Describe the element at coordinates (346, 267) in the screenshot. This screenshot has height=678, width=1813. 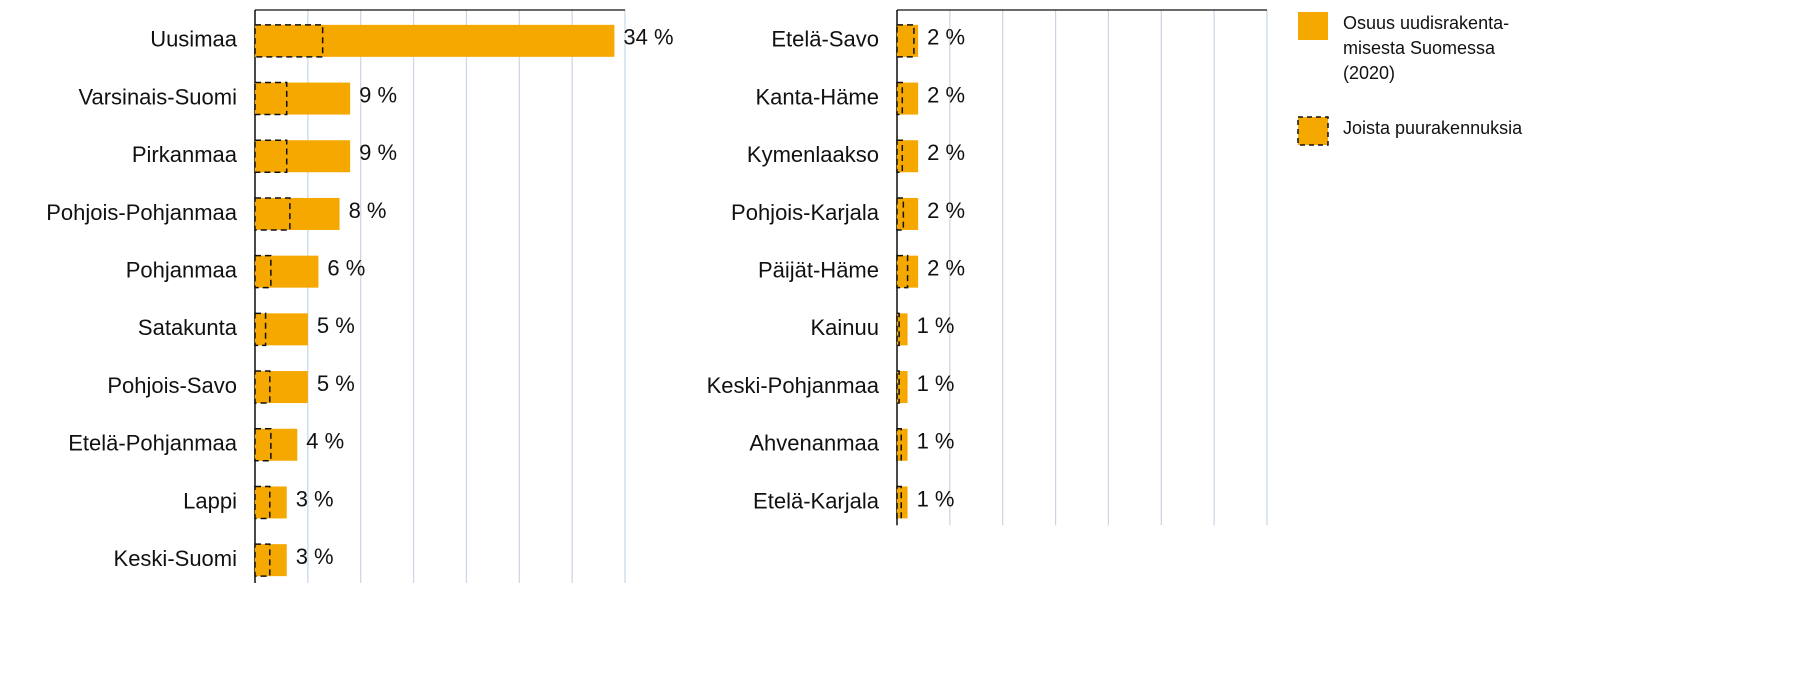
I see `value-label: 6 %` at that location.